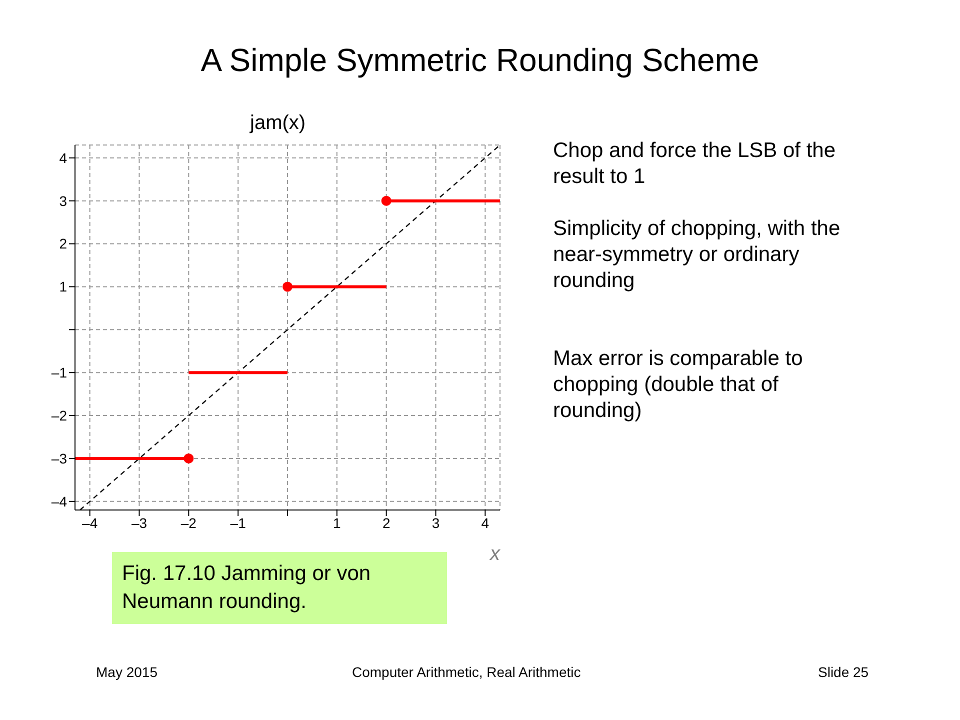 The height and width of the screenshot is (720, 960). Describe the element at coordinates (63, 200) in the screenshot. I see `y-tick-label: 3` at that location.